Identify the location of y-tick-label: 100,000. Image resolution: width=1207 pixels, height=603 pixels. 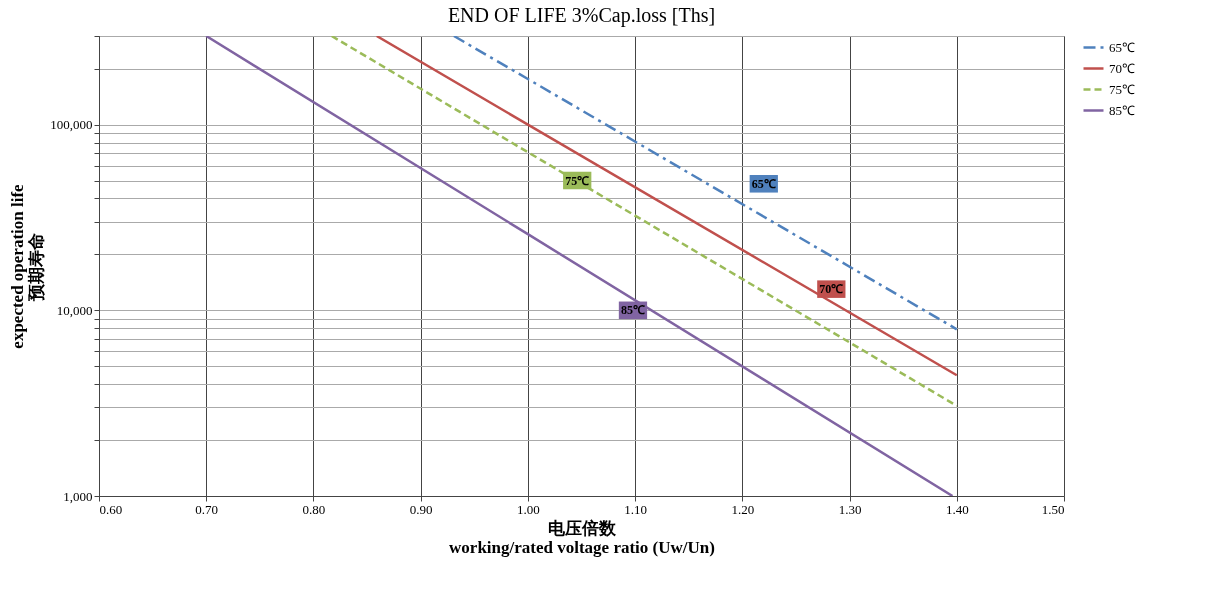
(71, 125).